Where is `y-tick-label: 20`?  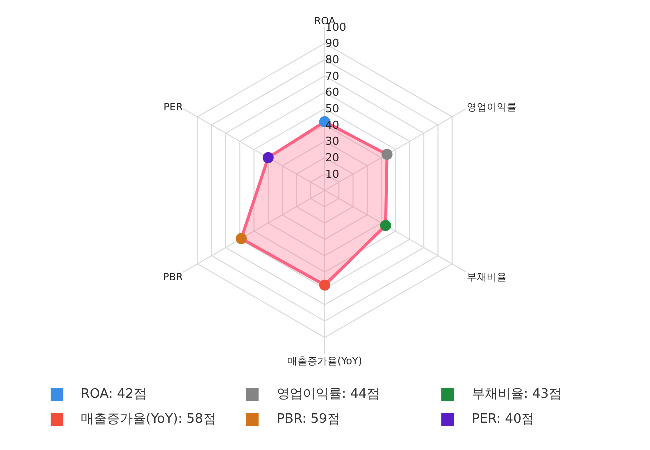
y-tick-label: 20 is located at coordinates (333, 157).